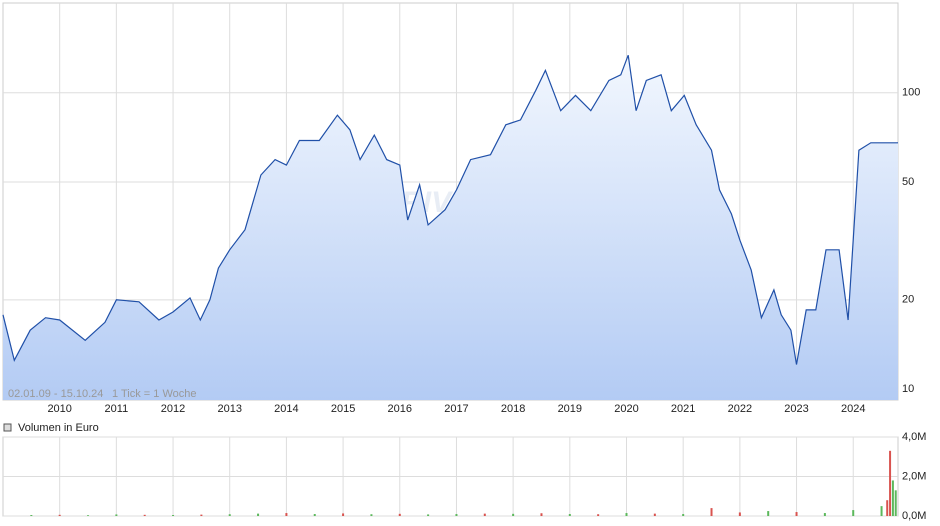 This screenshot has height=526, width=940. I want to click on y-tick-label: 20, so click(908, 300).